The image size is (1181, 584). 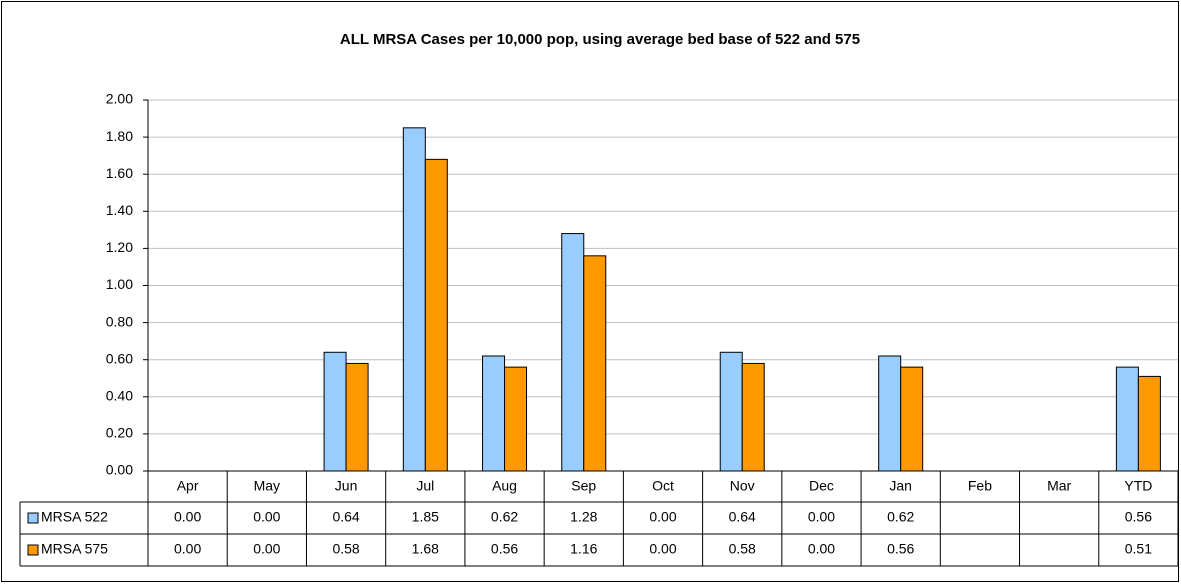 I want to click on table-value: 1.85, so click(x=425, y=517).